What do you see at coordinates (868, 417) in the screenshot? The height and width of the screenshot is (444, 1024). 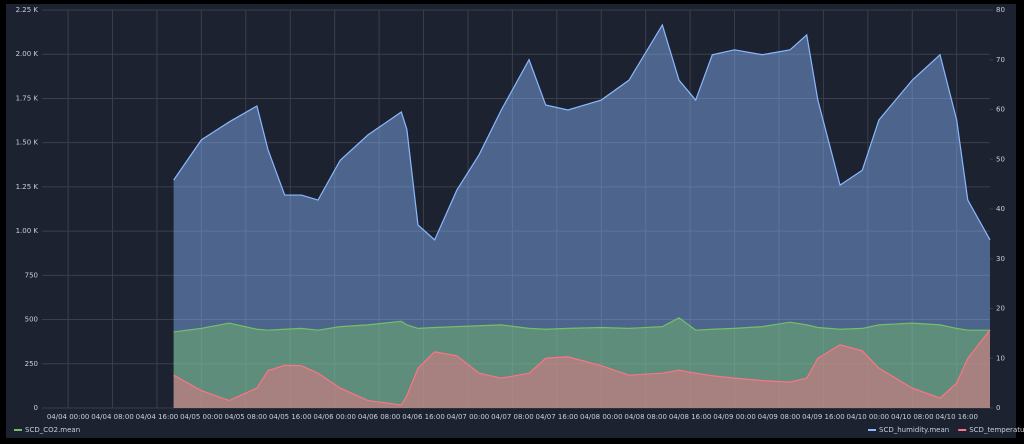 I see `x-tick-label: 04/10 00:00` at bounding box center [868, 417].